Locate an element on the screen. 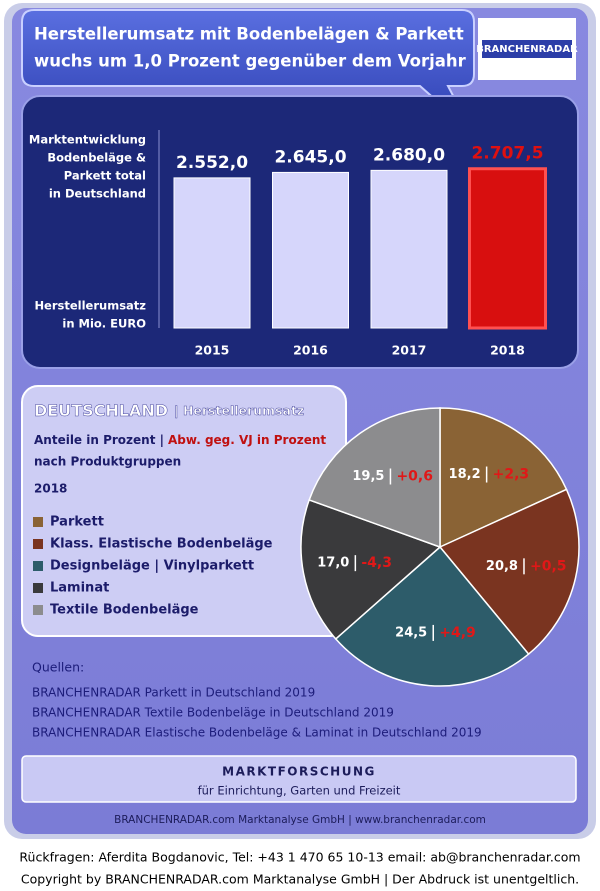  slice-change-label: +0,5 is located at coordinates (548, 566).